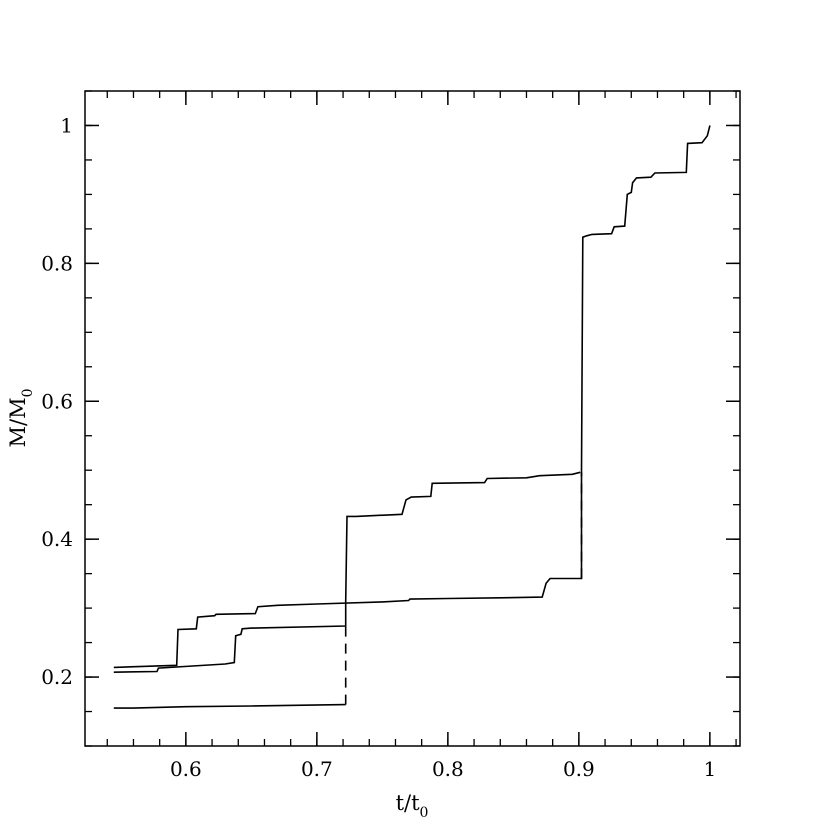  What do you see at coordinates (186, 769) in the screenshot?
I see `x-tick-label: 0.6` at bounding box center [186, 769].